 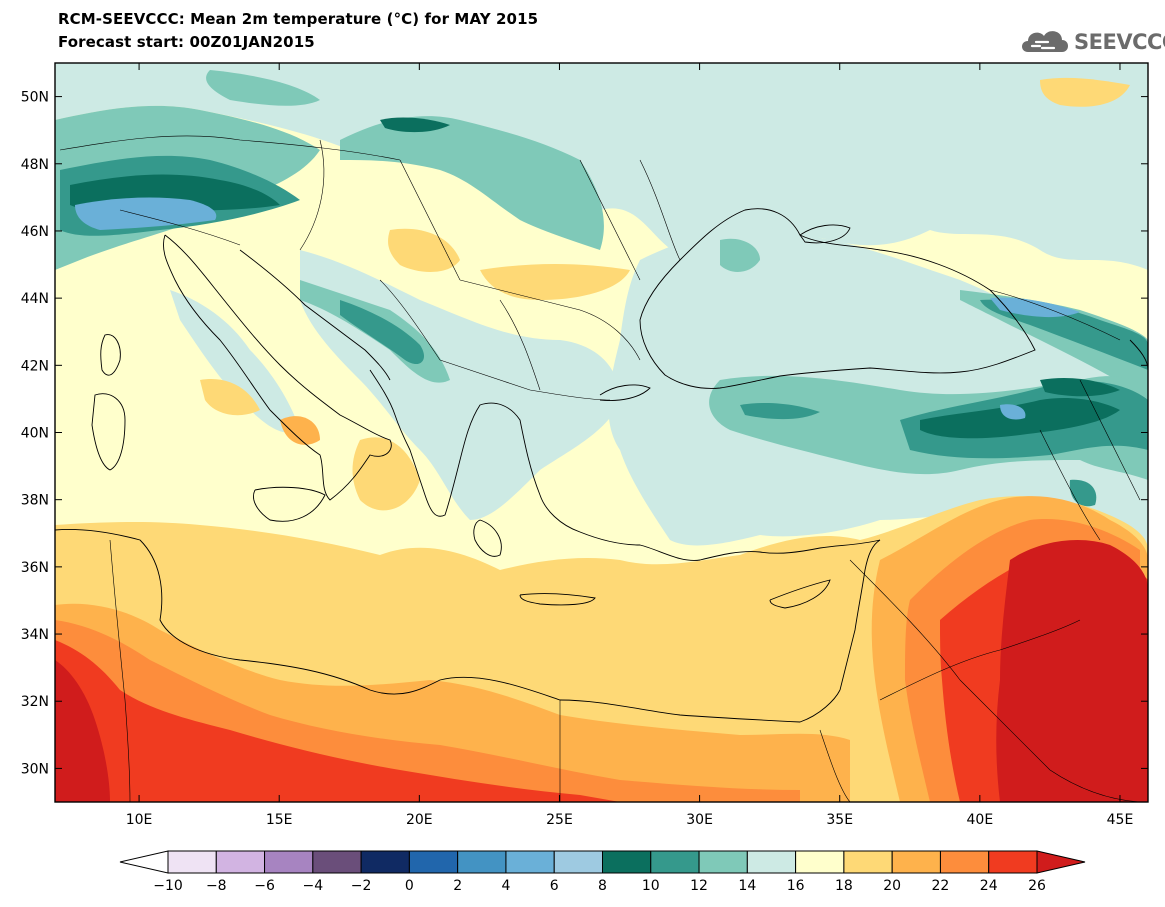 What do you see at coordinates (139, 820) in the screenshot?
I see `lon-tick-label: 10E` at bounding box center [139, 820].